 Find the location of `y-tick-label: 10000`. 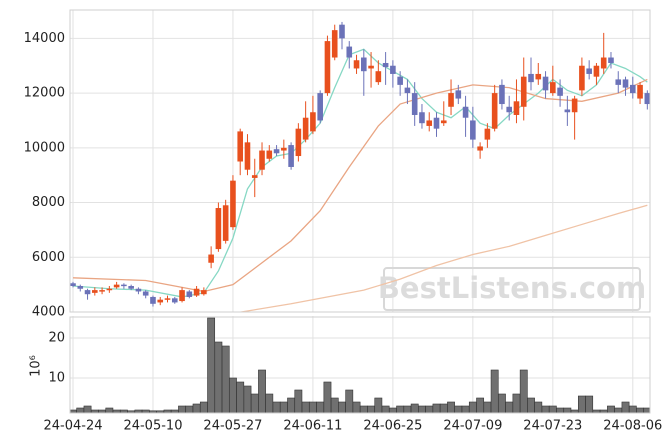

y-tick-label: 10000 is located at coordinates (44, 147).